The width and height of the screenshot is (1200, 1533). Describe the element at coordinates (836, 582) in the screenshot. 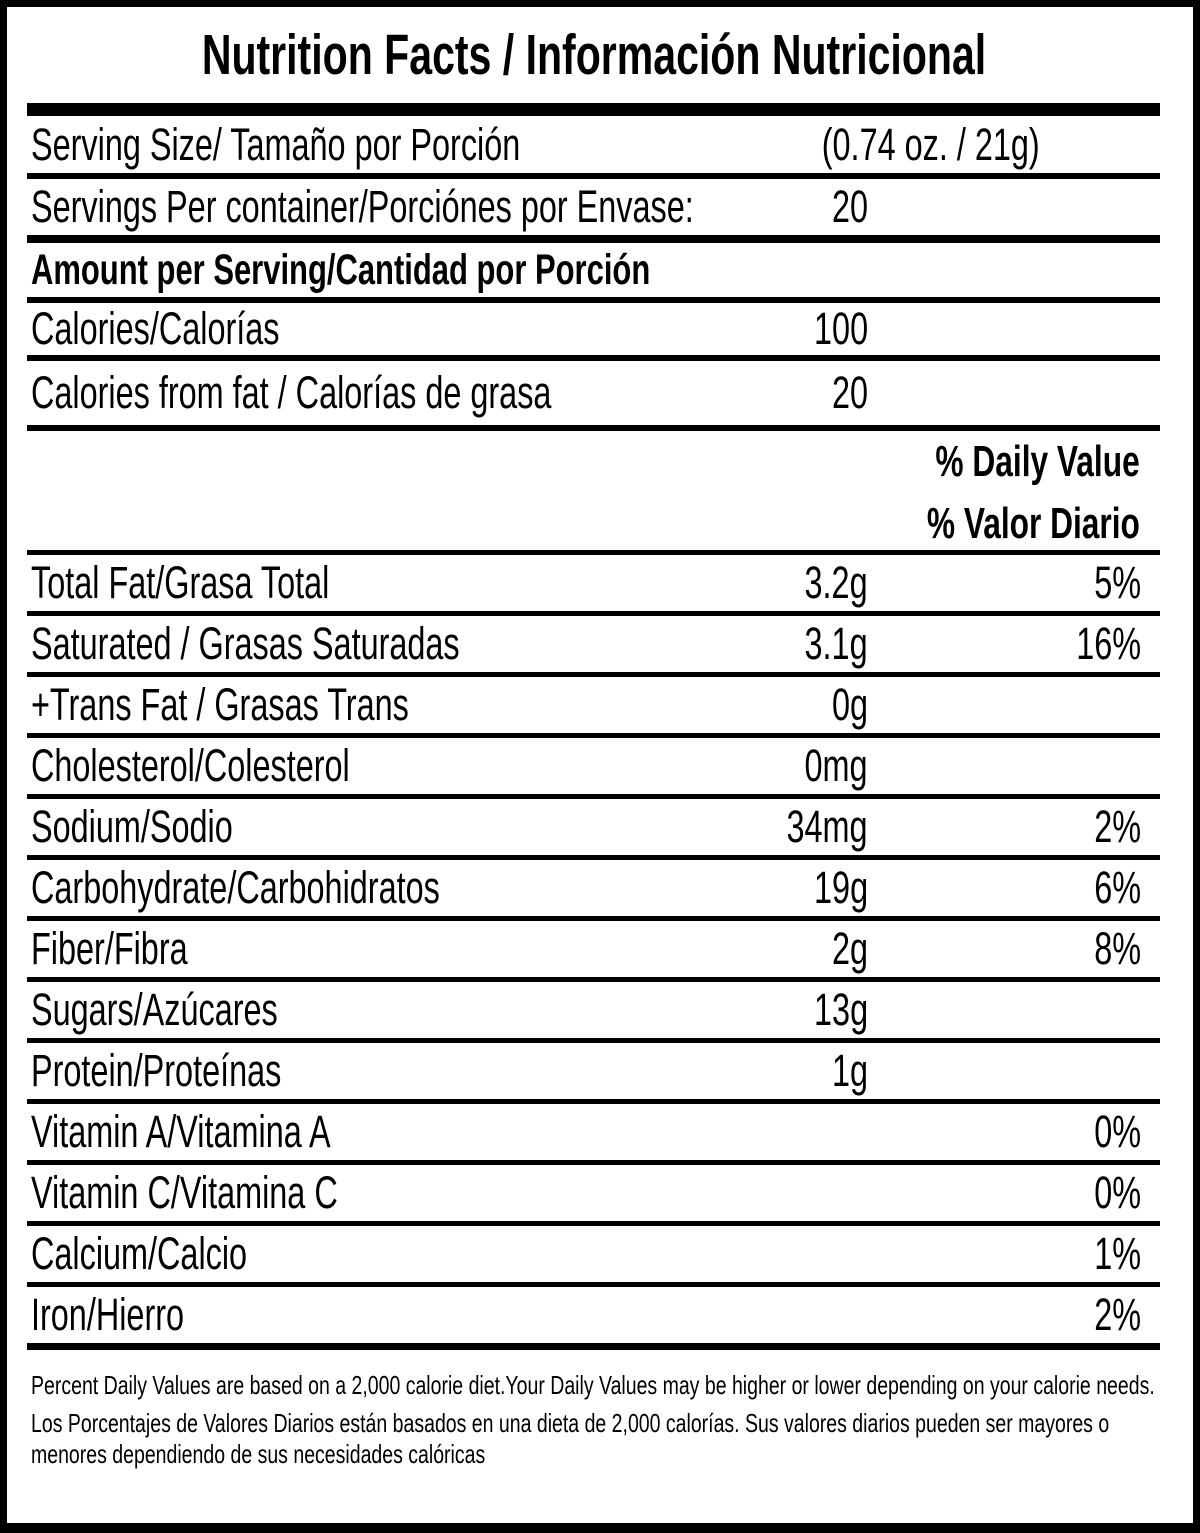

I see `nutrient-amount: 3.2g` at that location.